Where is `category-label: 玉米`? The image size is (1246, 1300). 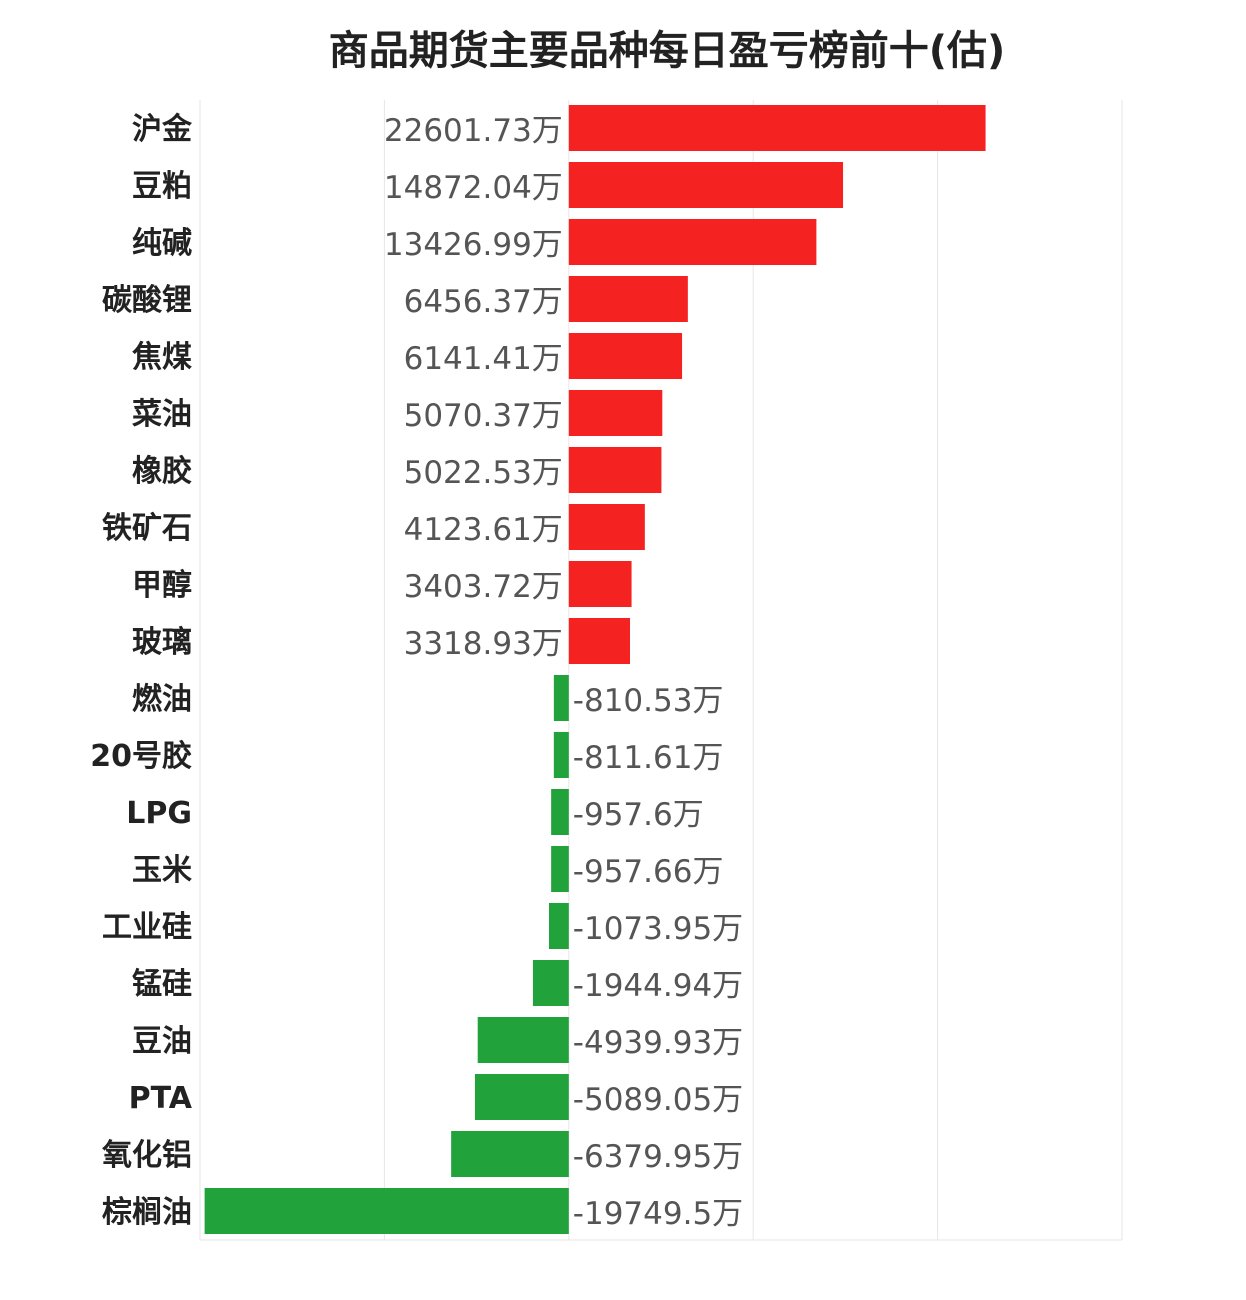 category-label: 玉米 is located at coordinates (162, 870).